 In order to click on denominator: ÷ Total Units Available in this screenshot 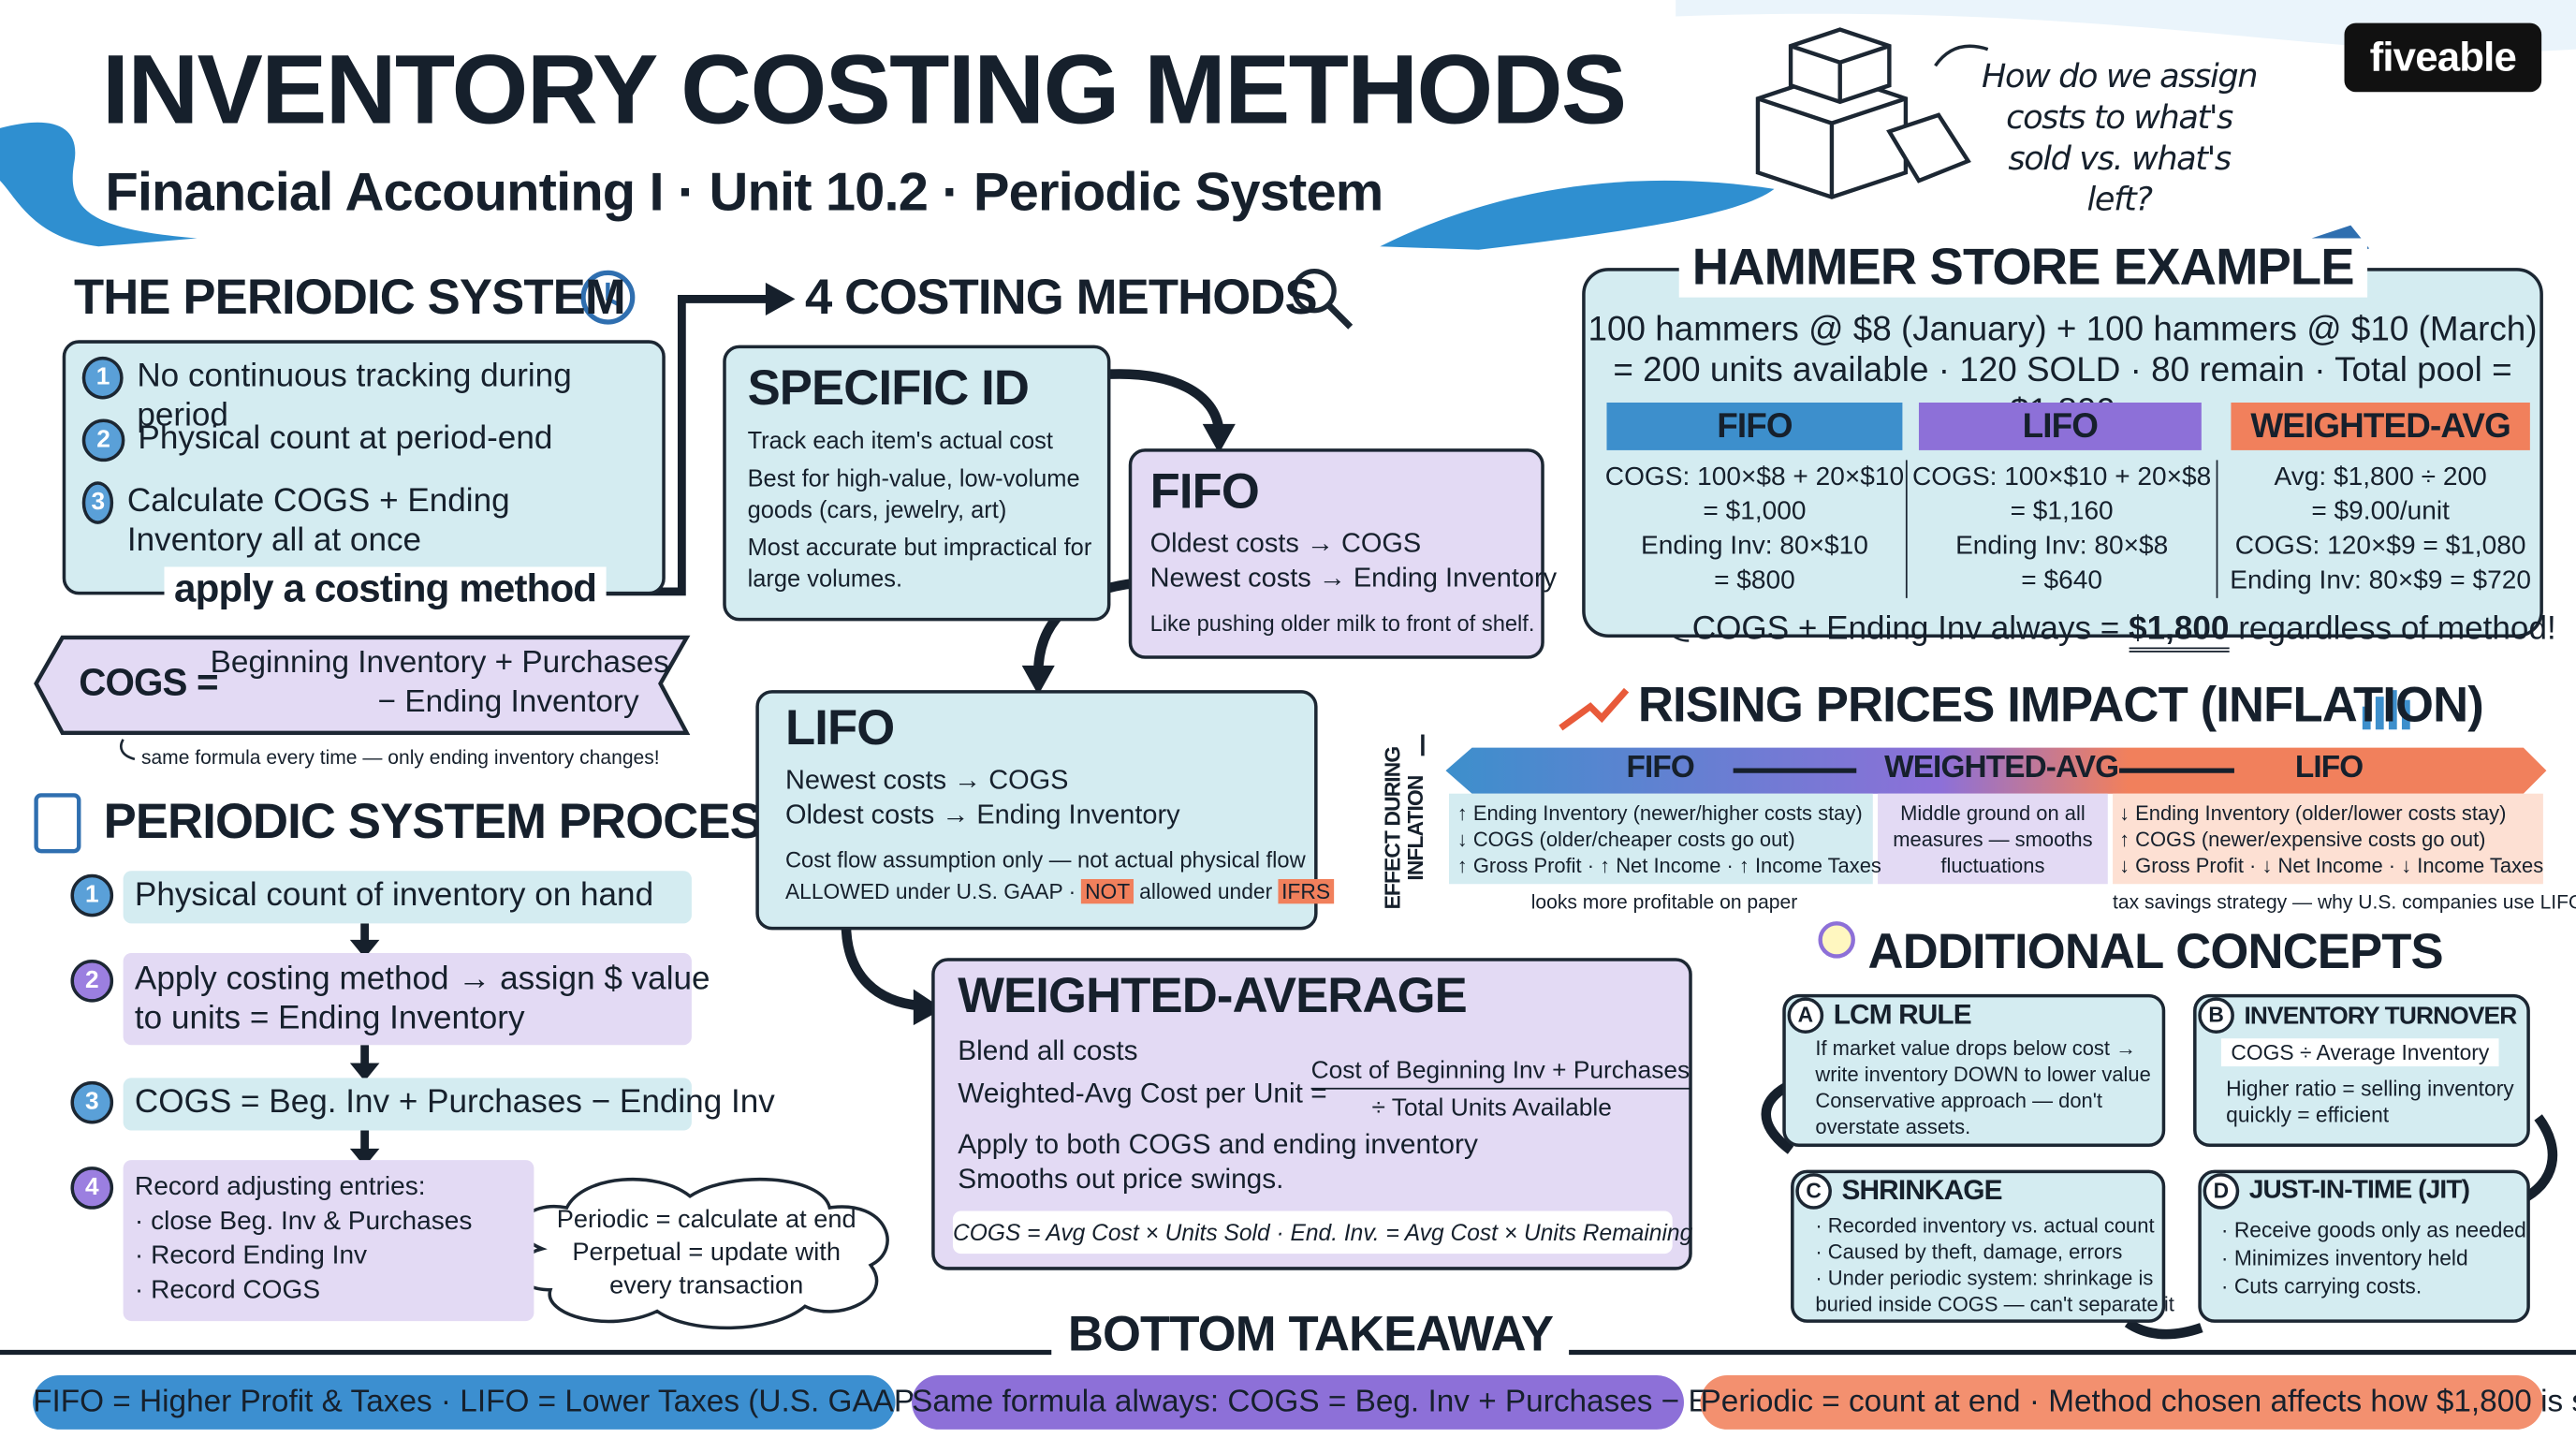, I will do `click(1491, 1108)`.